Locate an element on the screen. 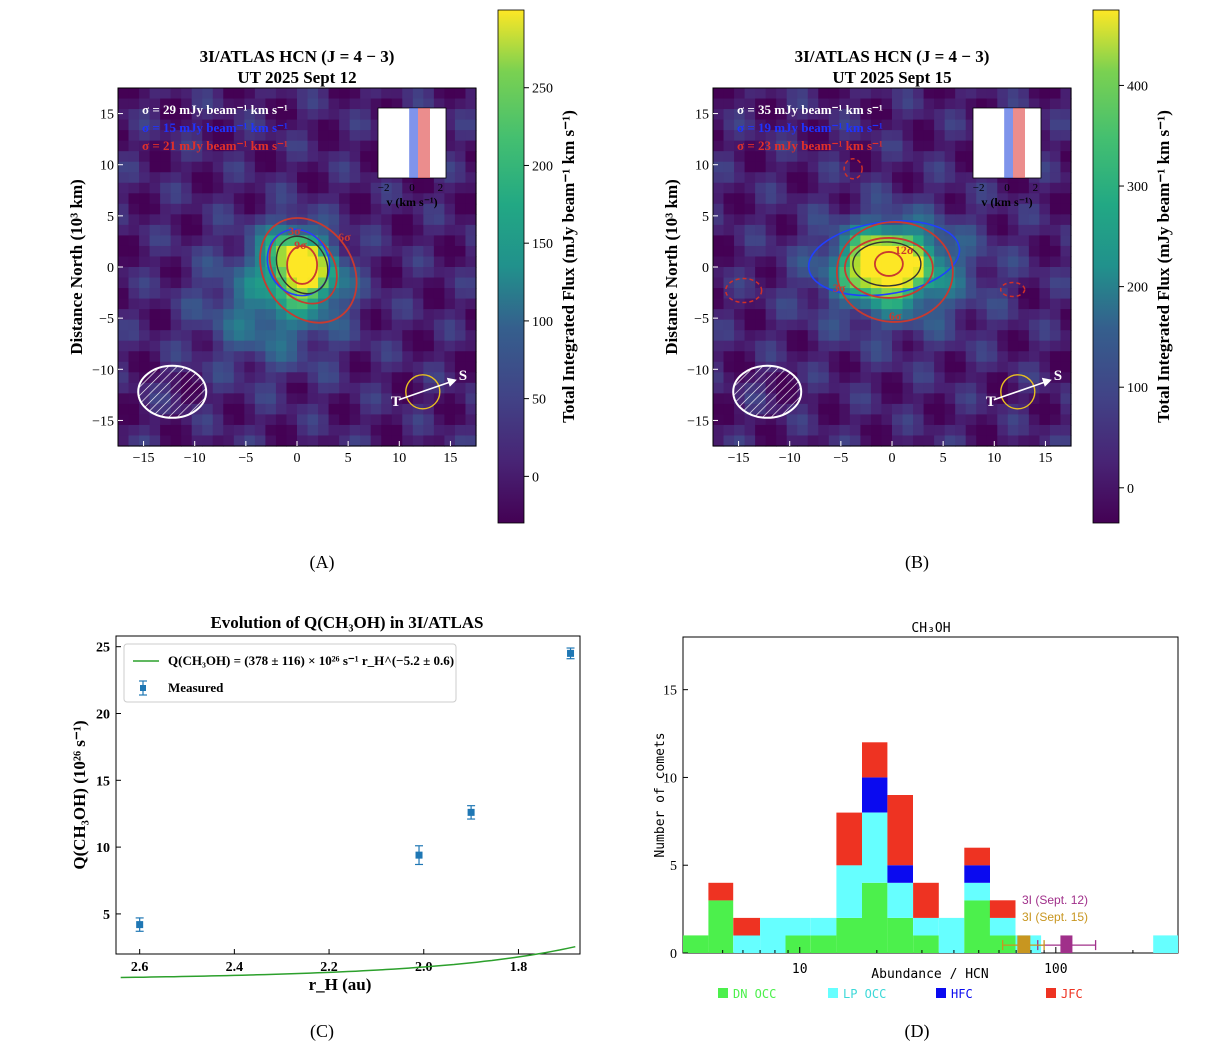 Image resolution: width=1221 pixels, height=1041 pixels. y-tick-label: 10 is located at coordinates (702, 166).